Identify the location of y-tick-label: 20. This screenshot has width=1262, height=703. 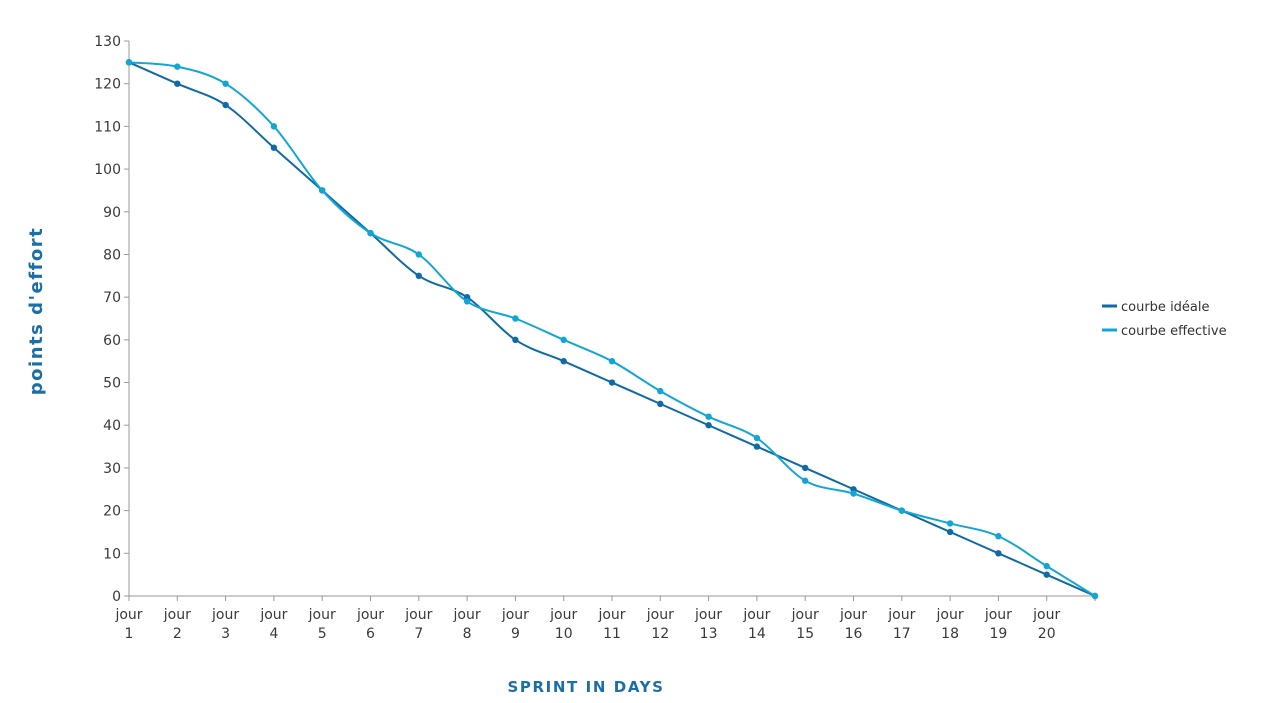
(112, 512).